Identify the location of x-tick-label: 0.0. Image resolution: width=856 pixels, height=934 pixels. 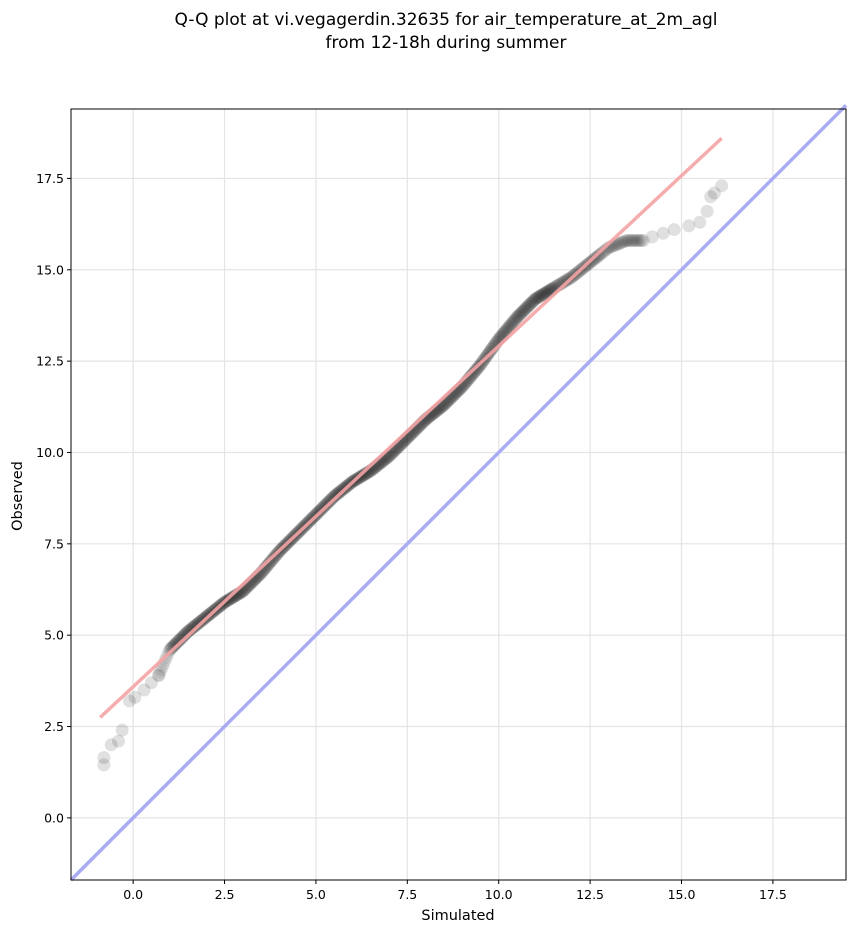
(133, 894).